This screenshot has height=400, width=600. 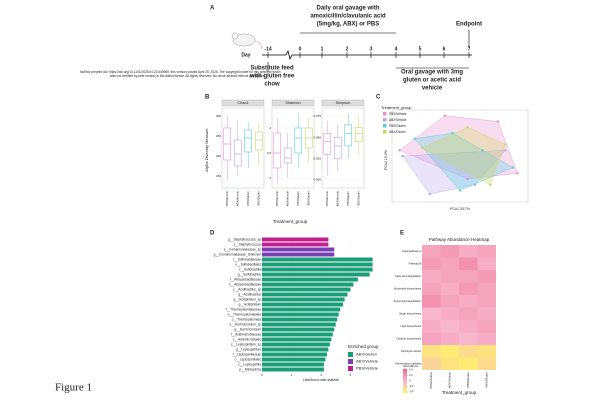 I want to click on colorbar-label: 0, so click(x=410, y=381).